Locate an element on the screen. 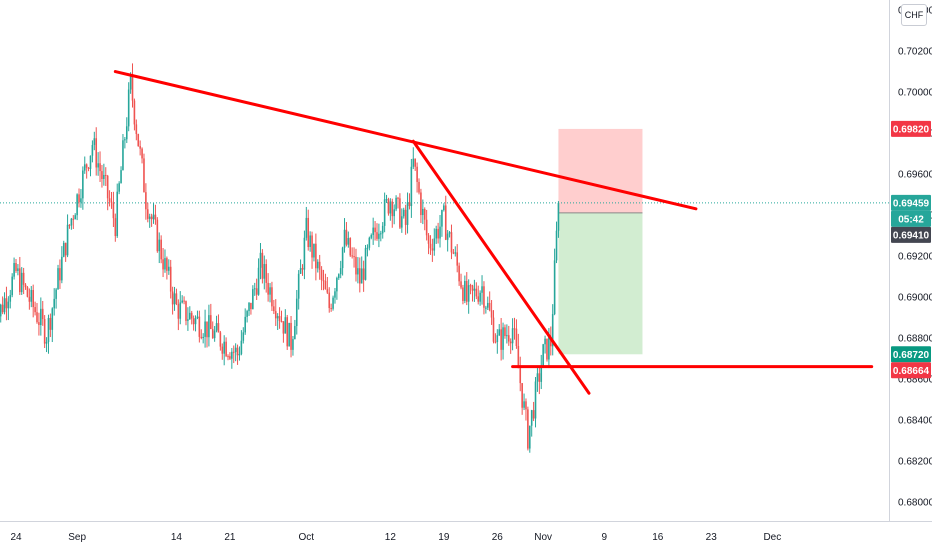 The image size is (932, 550). time-tick-label: Dec is located at coordinates (772, 537).